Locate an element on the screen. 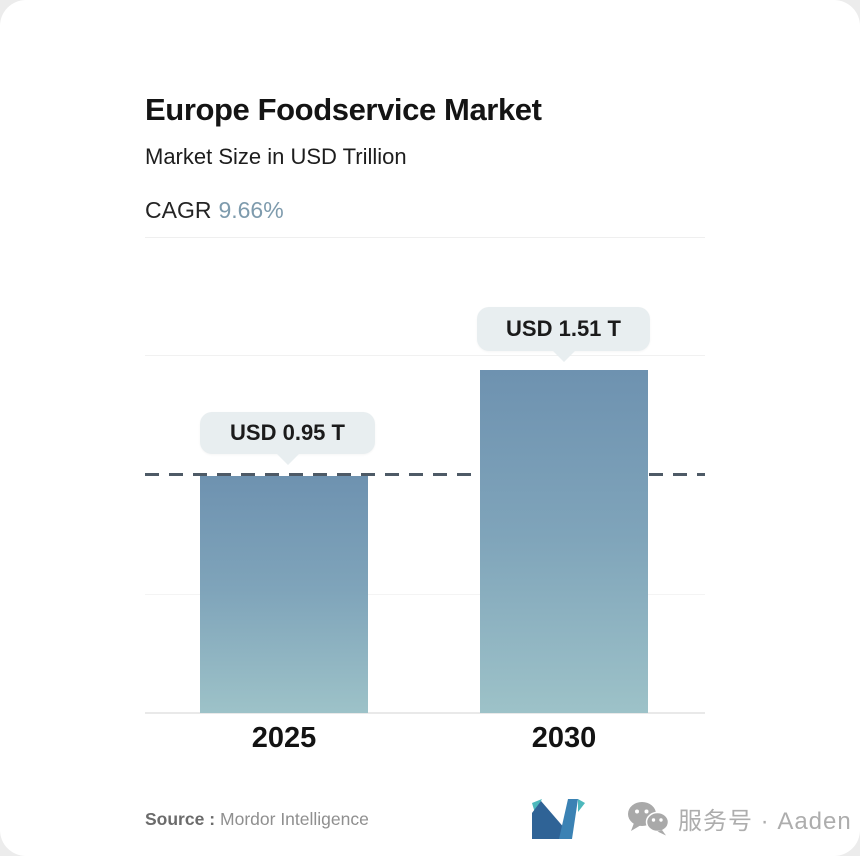  cagr-label: CAGR is located at coordinates (178, 210).